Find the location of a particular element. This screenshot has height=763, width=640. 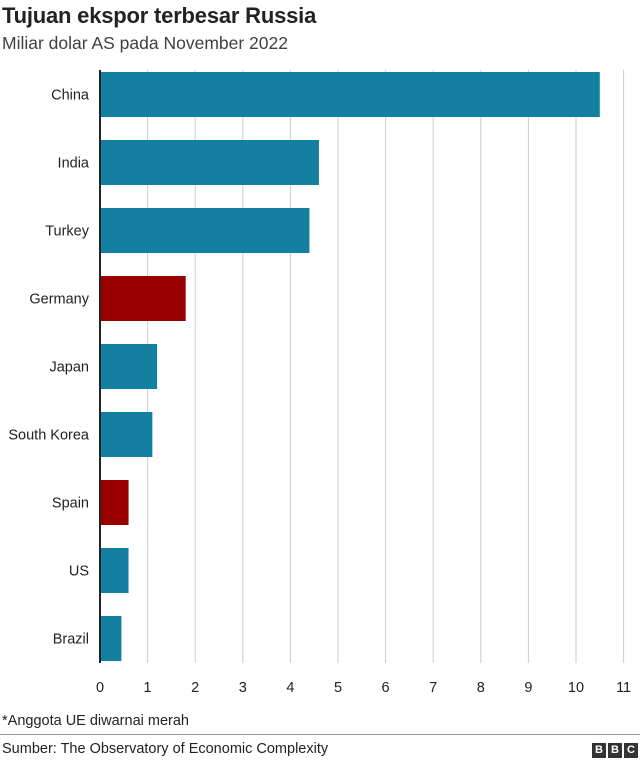

eu-note: *Anggota UE diwarnai merah is located at coordinates (95, 721).